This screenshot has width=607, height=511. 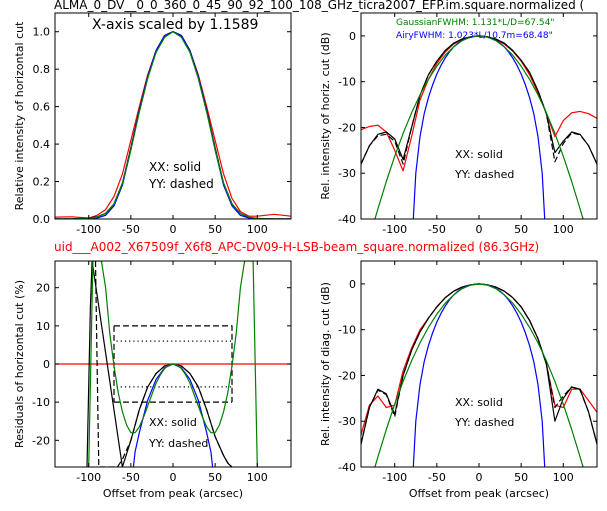 What do you see at coordinates (474, 36) in the screenshot?
I see `chart-annotation: AiryFWHM: 1.023*L/10.7m=68.48"` at bounding box center [474, 36].